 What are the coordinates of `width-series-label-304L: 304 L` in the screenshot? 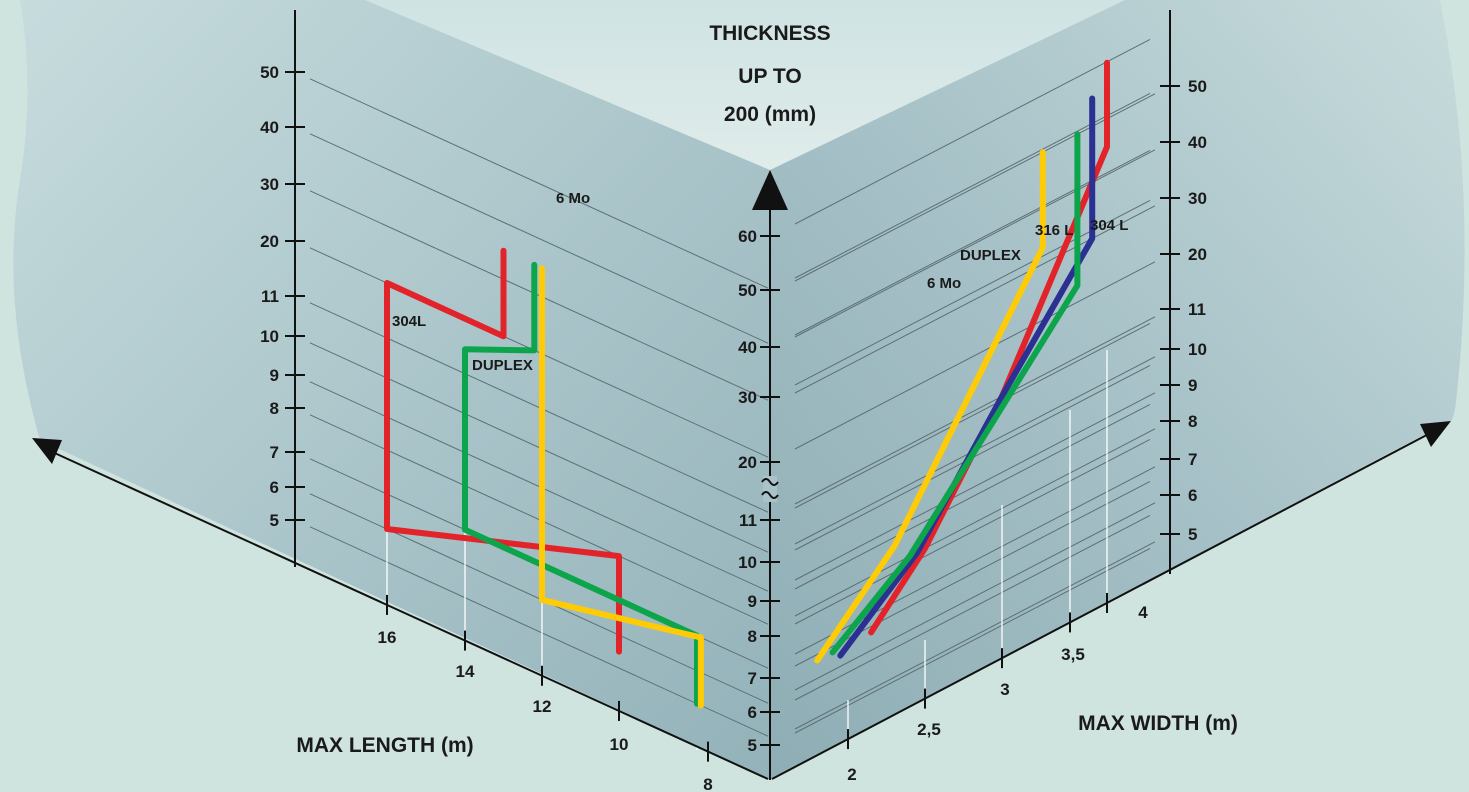 It's located at (1109, 225).